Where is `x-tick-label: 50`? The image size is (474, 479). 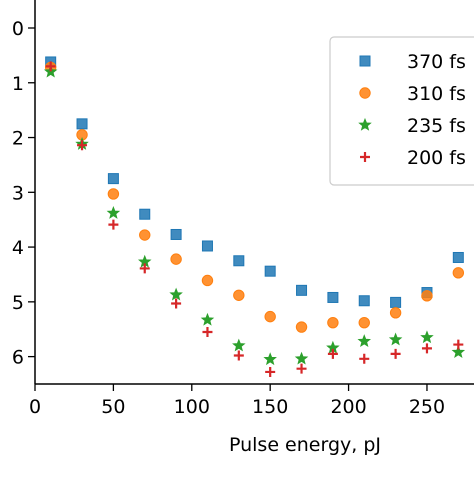
x-tick-label: 50 is located at coordinates (113, 407).